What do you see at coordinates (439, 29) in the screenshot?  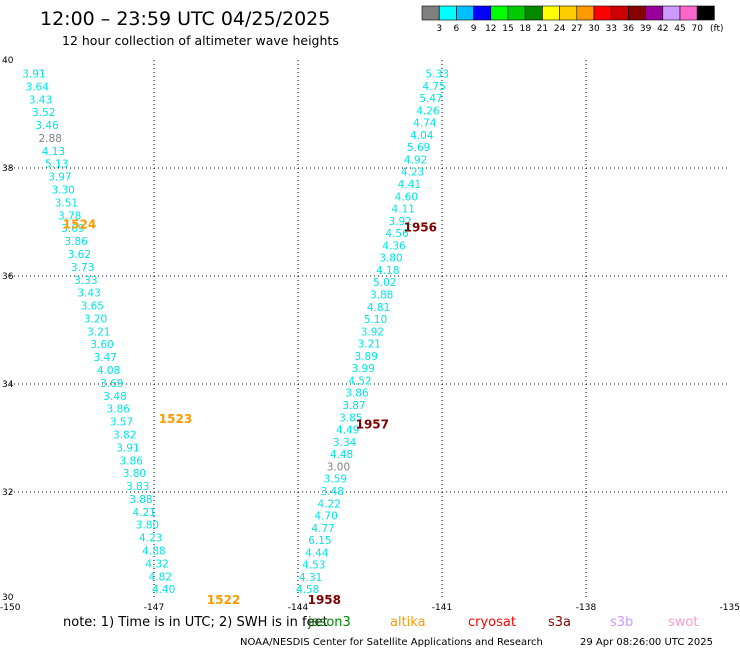 I see `colorbar-tick-label: 3` at bounding box center [439, 29].